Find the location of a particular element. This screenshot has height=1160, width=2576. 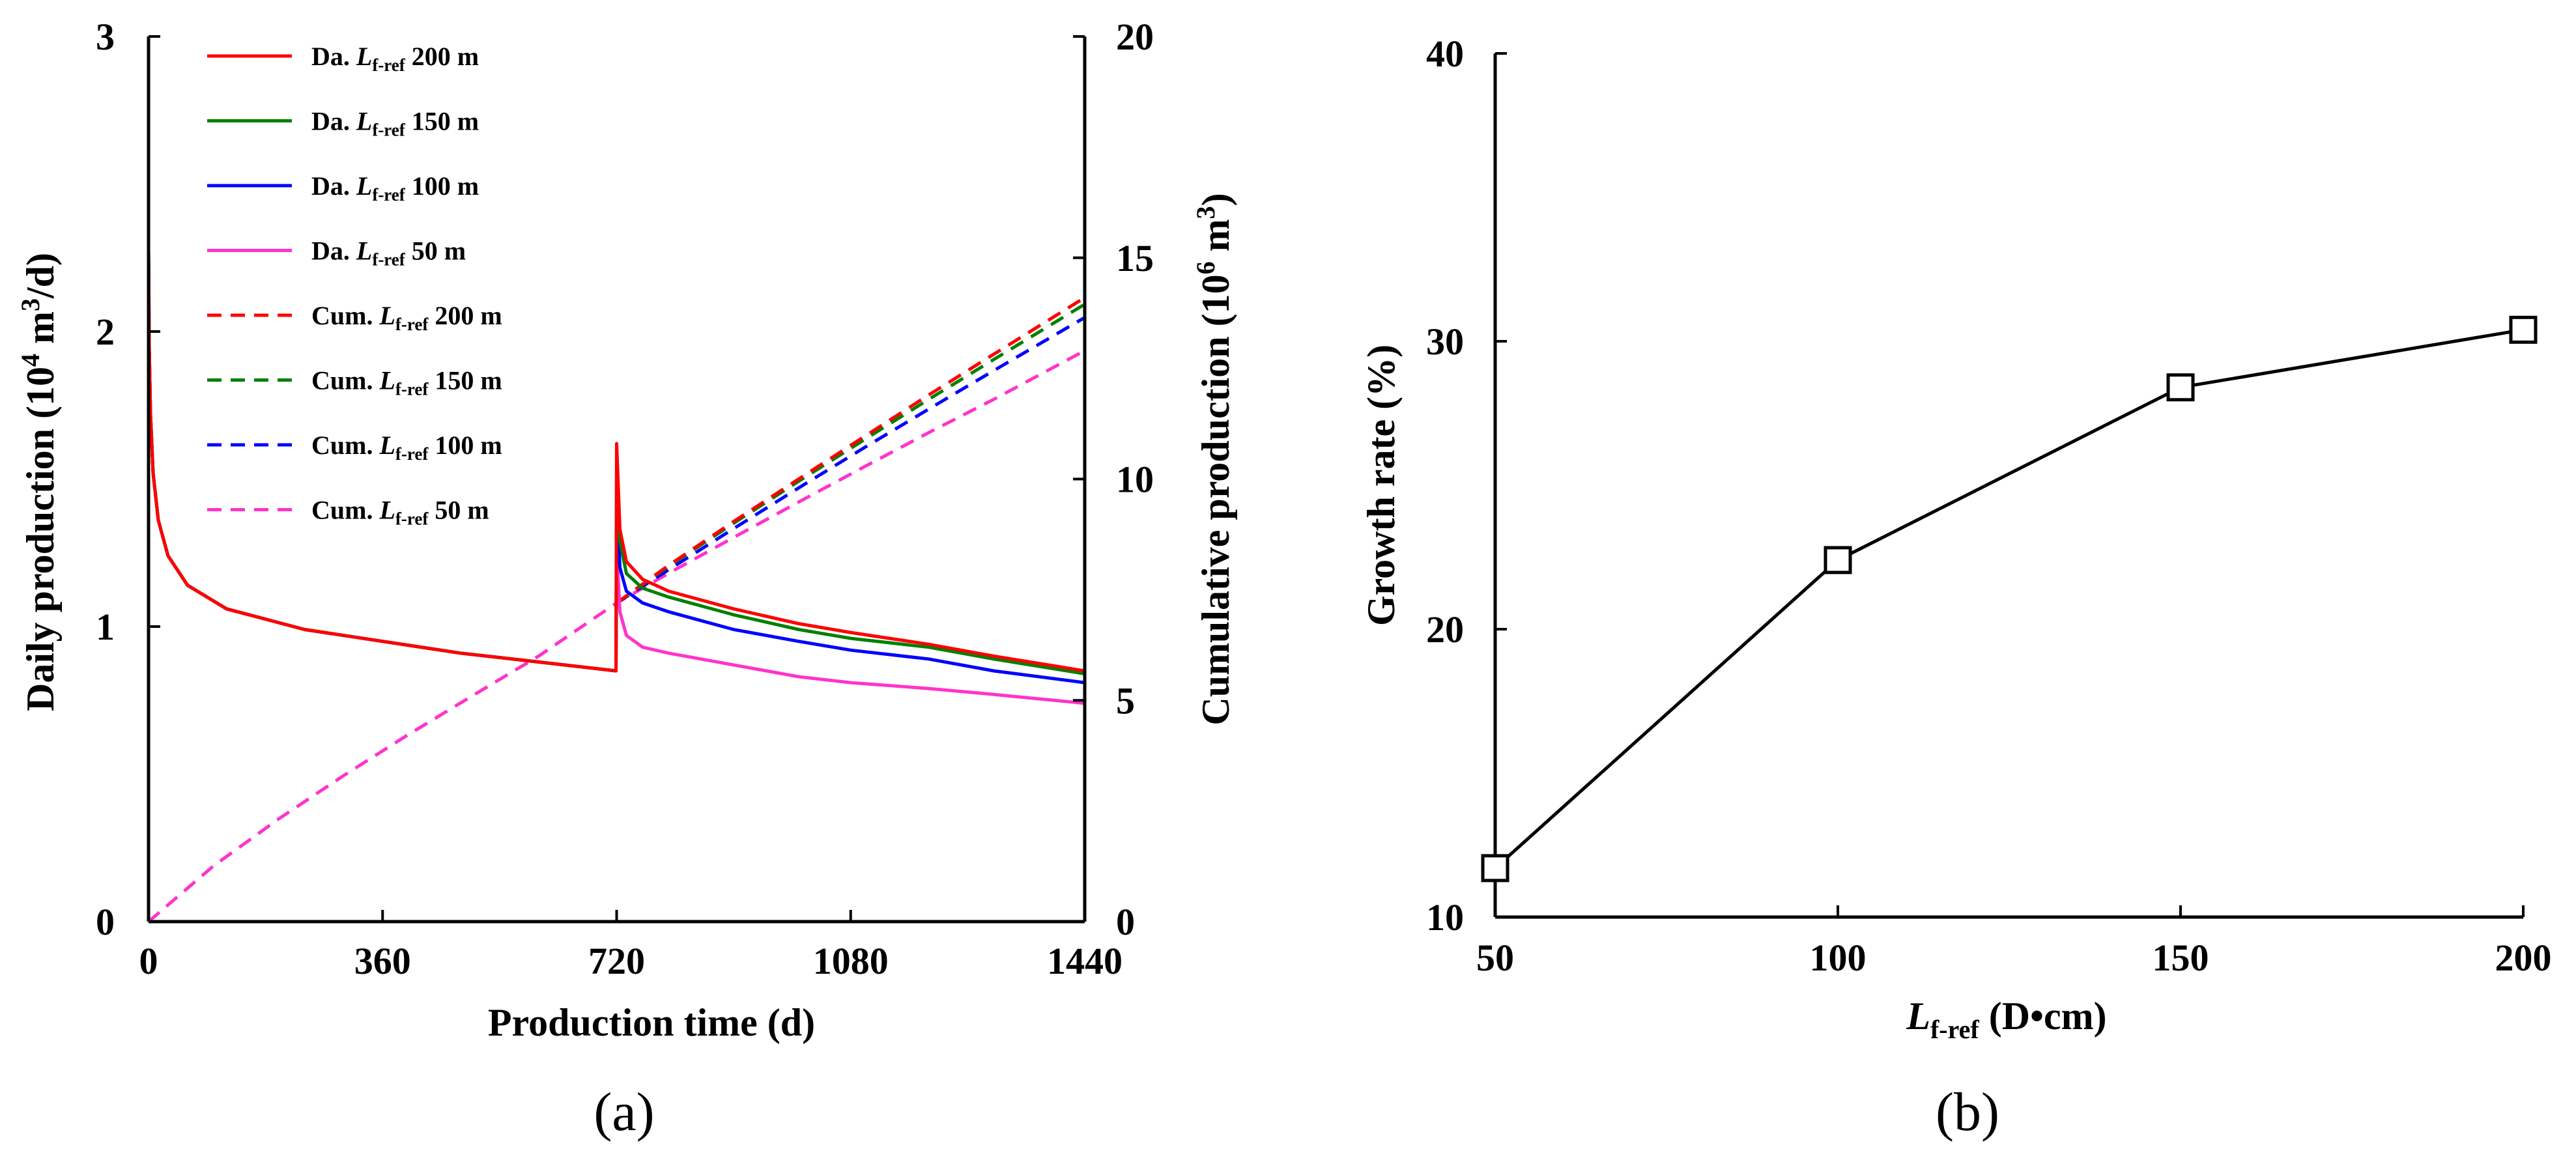

series-line-da-lf-ref-200-m is located at coordinates (616, 461).